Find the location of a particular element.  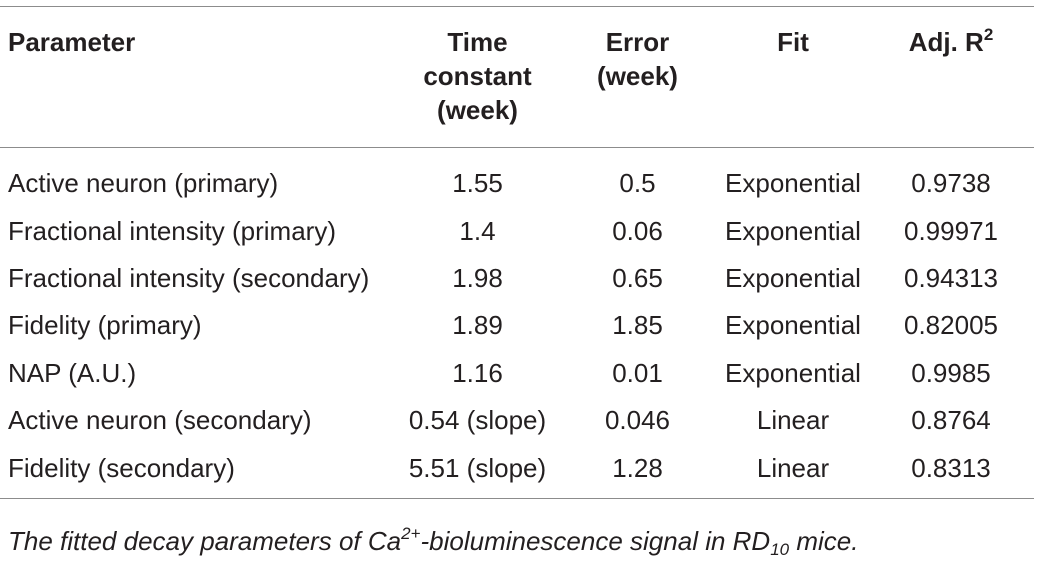

cell-time-constant: 1.55 is located at coordinates (477, 183).